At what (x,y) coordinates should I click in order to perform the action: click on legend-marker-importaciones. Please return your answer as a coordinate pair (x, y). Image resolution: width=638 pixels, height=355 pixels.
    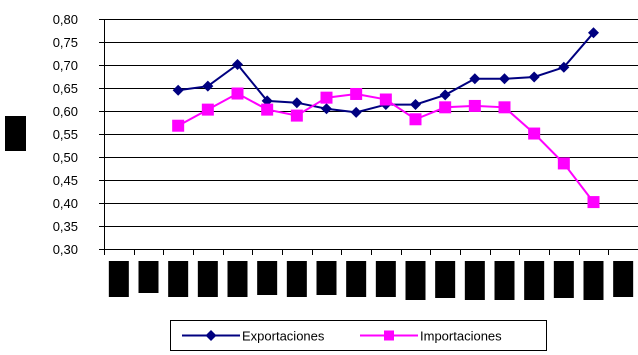
    Looking at the image, I should click on (389, 335).